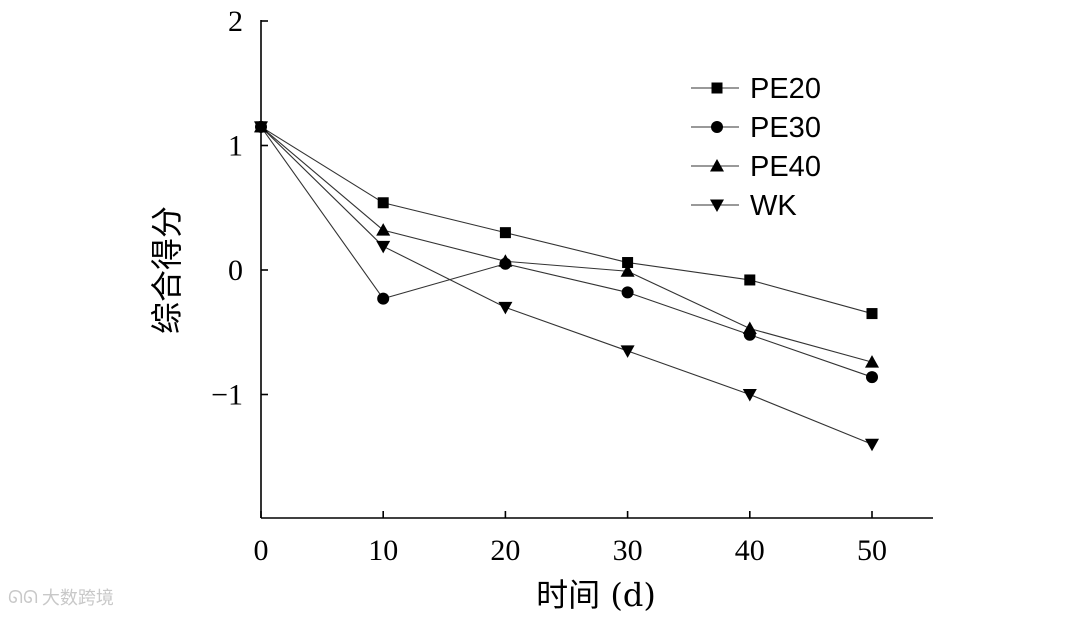 Image resolution: width=1080 pixels, height=618 pixels. Describe the element at coordinates (227, 395) in the screenshot. I see `y-tick-label: −1` at that location.